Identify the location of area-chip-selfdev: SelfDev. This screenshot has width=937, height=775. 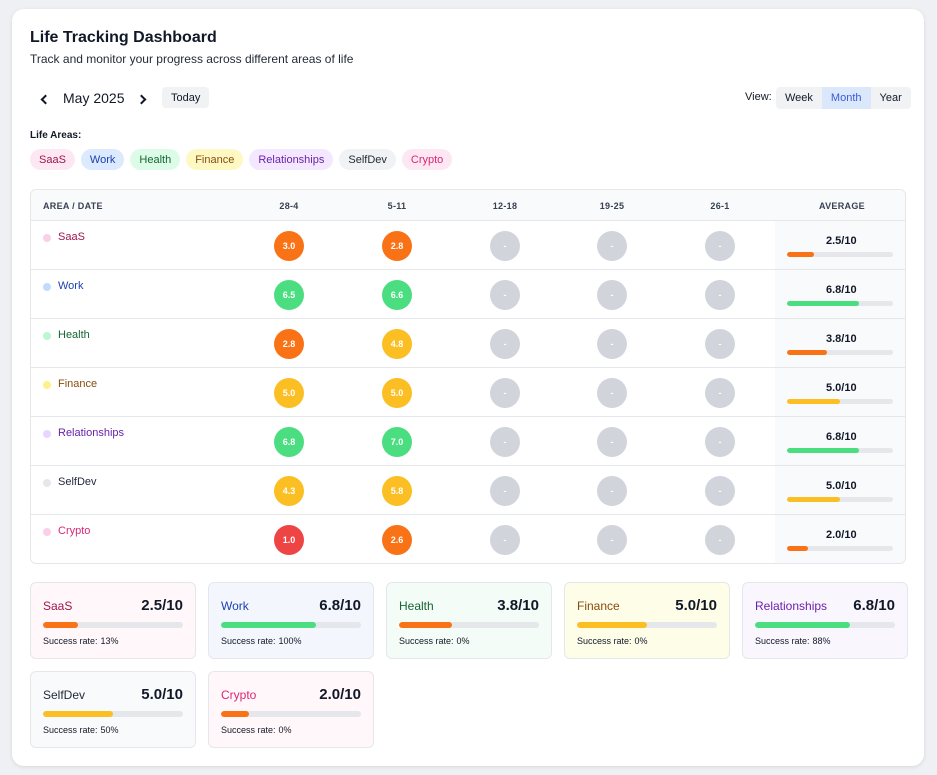
(367, 159).